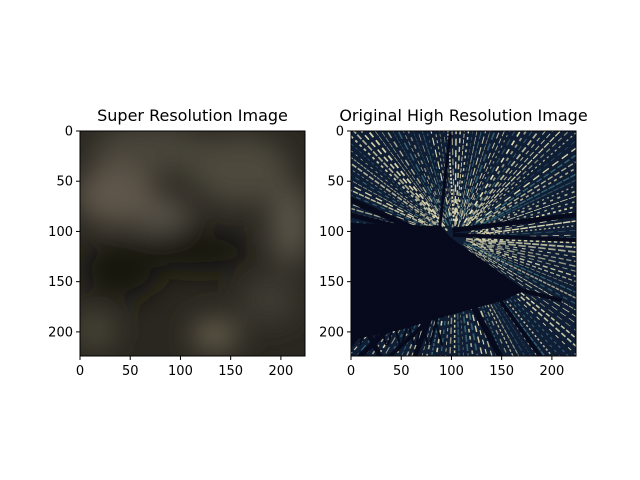 The image size is (640, 480). I want to click on hr-x-tick-label: 0, so click(351, 371).